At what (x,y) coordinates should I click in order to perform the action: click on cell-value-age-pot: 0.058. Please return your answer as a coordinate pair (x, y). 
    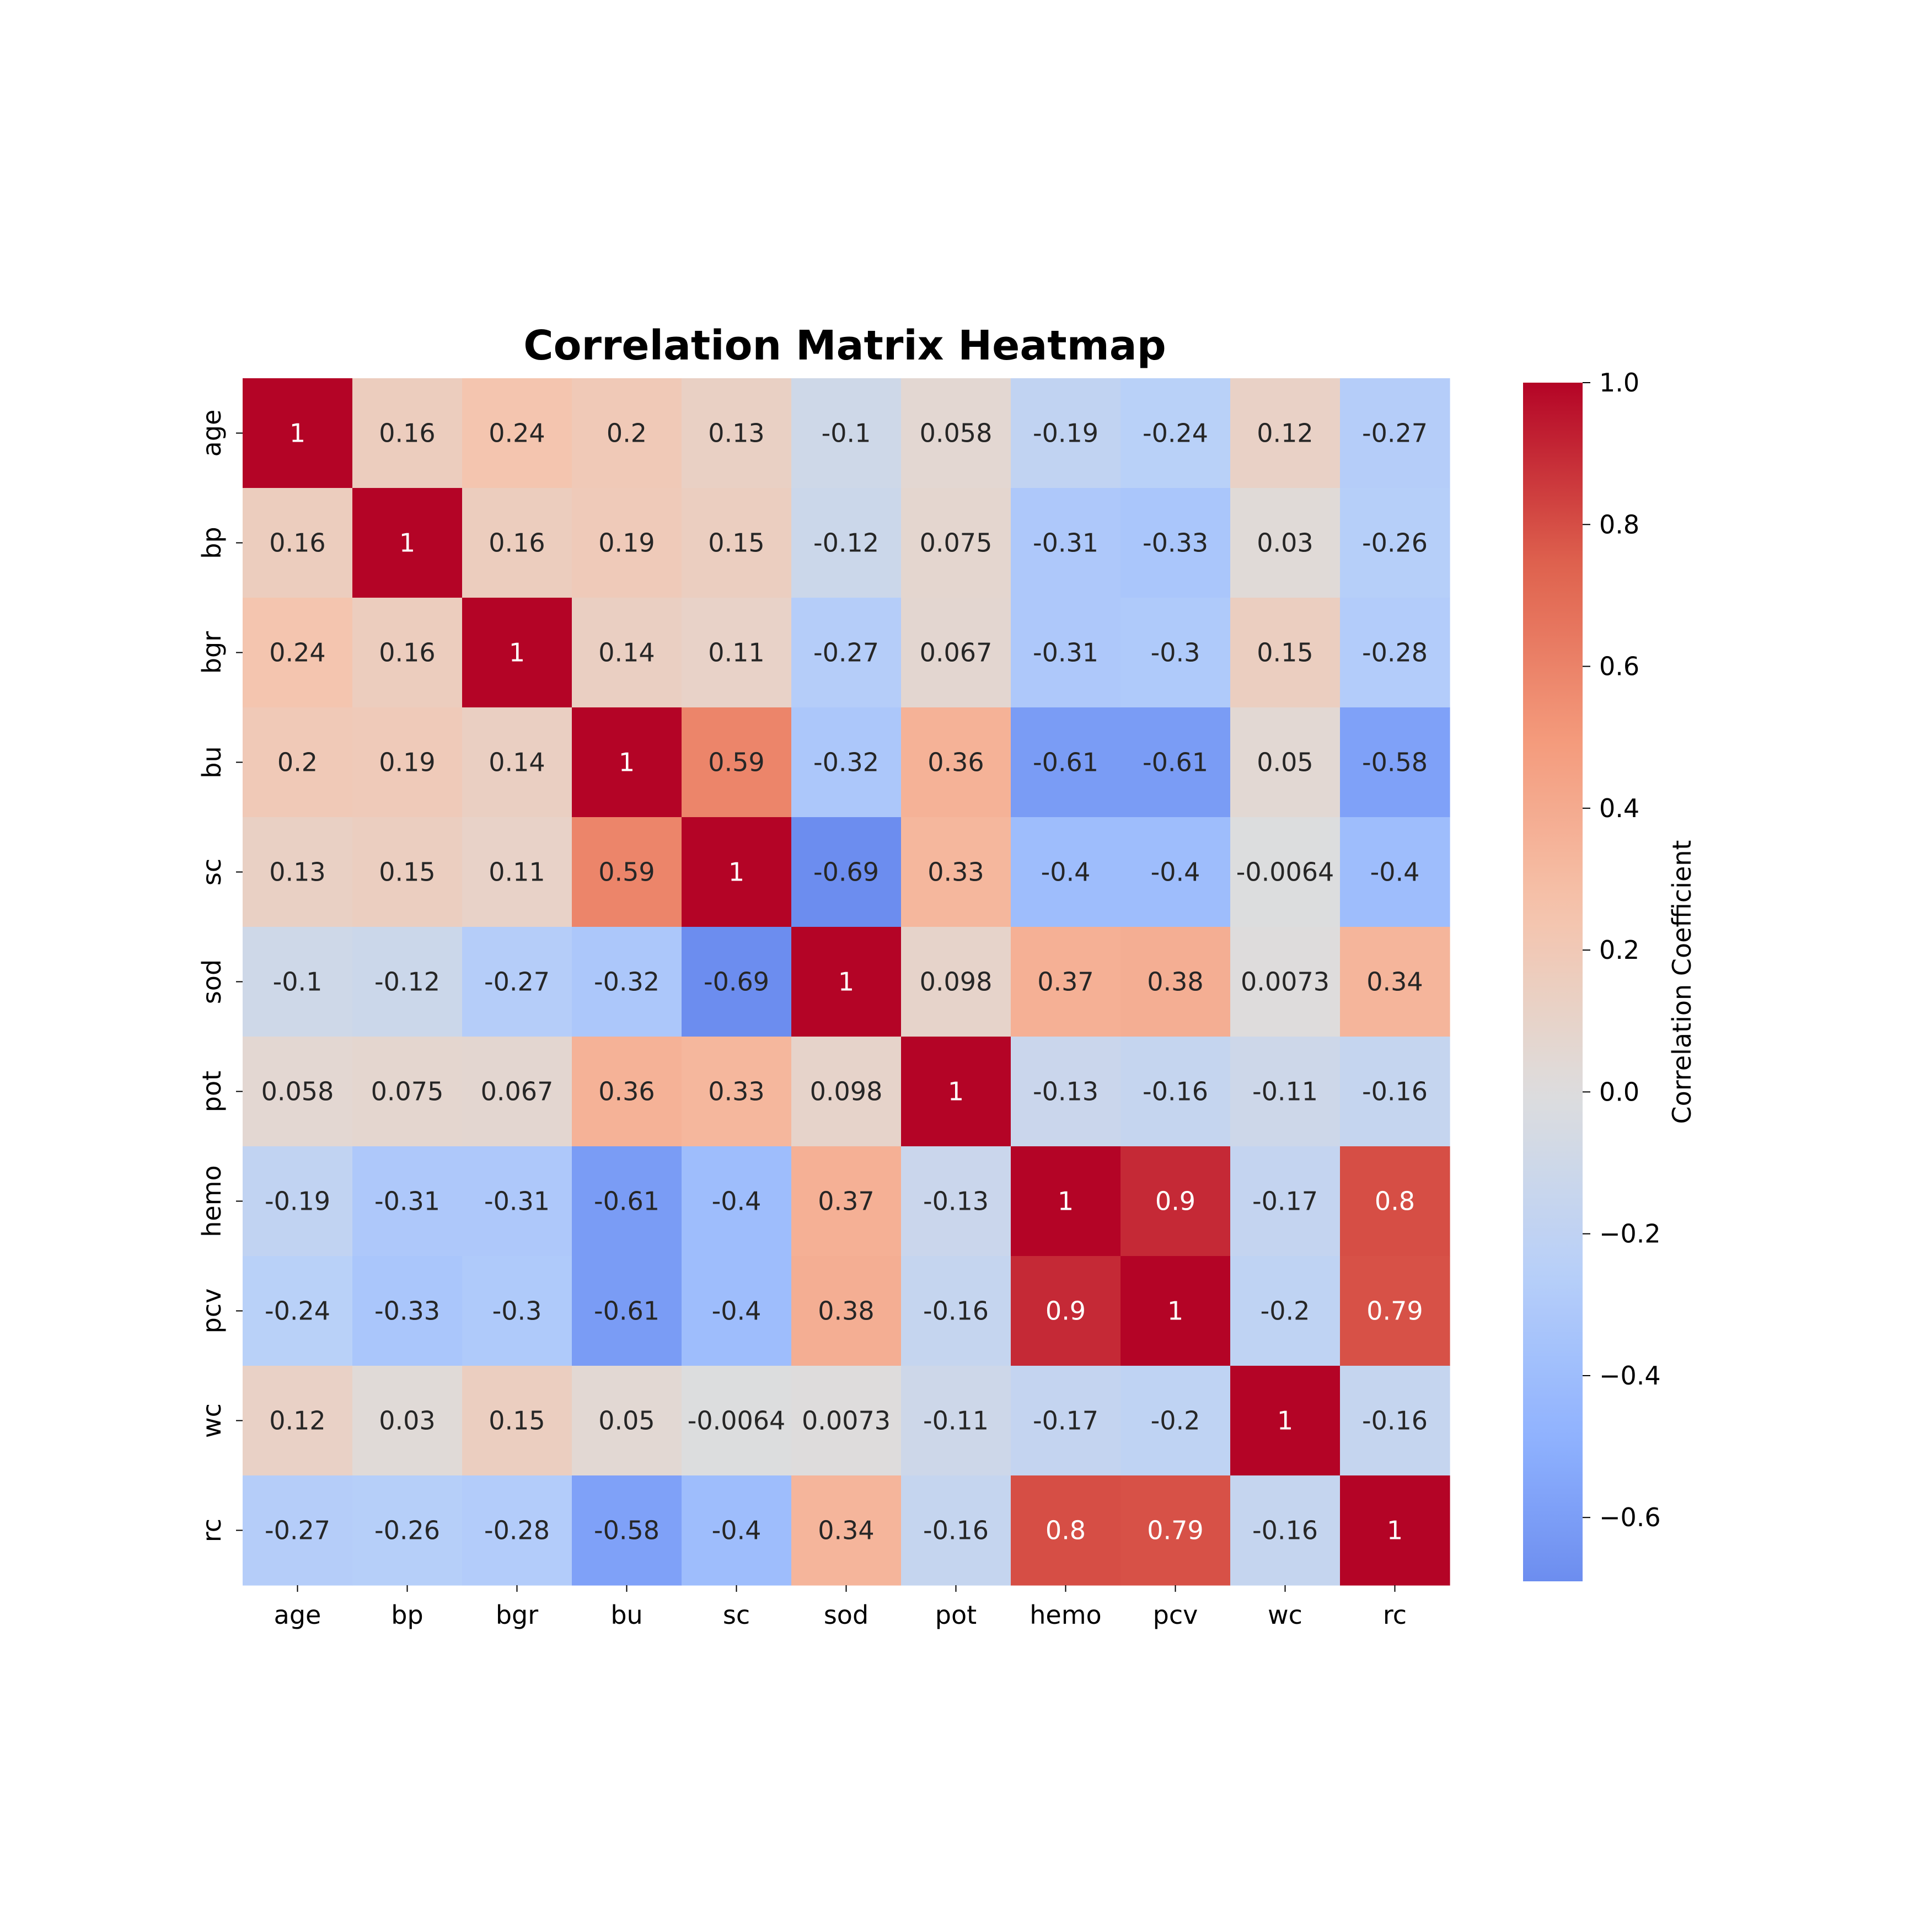
    Looking at the image, I should click on (956, 433).